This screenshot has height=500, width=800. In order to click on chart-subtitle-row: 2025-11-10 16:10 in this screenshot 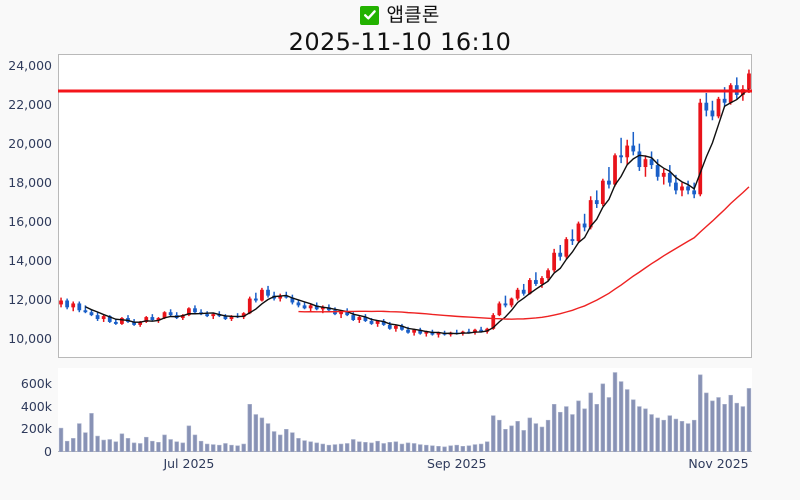, I will do `click(400, 43)`.